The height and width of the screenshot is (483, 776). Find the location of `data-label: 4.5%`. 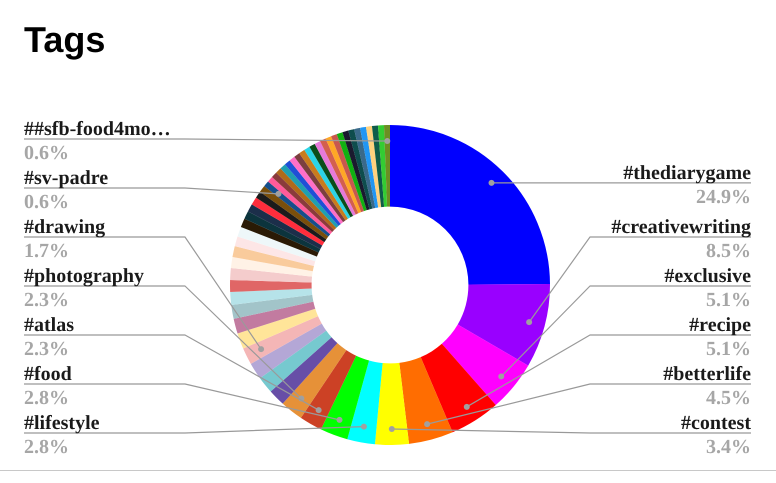

data-label: 4.5% is located at coordinates (728, 398).